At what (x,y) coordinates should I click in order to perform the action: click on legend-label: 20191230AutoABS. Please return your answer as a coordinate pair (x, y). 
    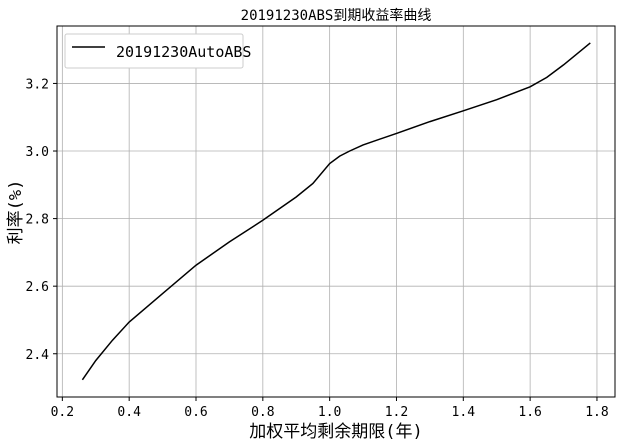
    Looking at the image, I should click on (183, 52).